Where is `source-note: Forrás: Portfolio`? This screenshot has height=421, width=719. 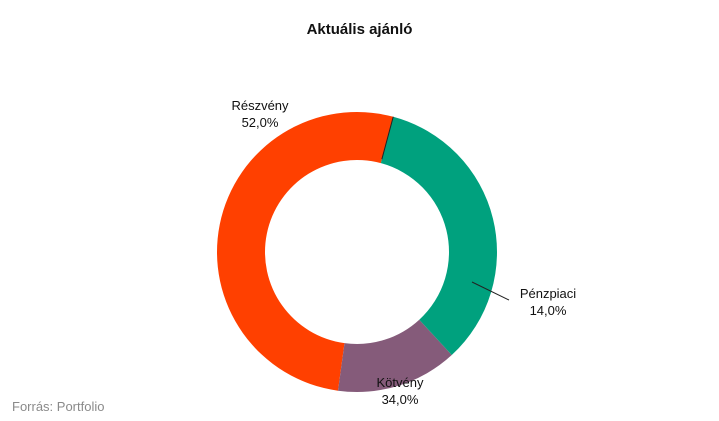 source-note: Forrás: Portfolio is located at coordinates (58, 406).